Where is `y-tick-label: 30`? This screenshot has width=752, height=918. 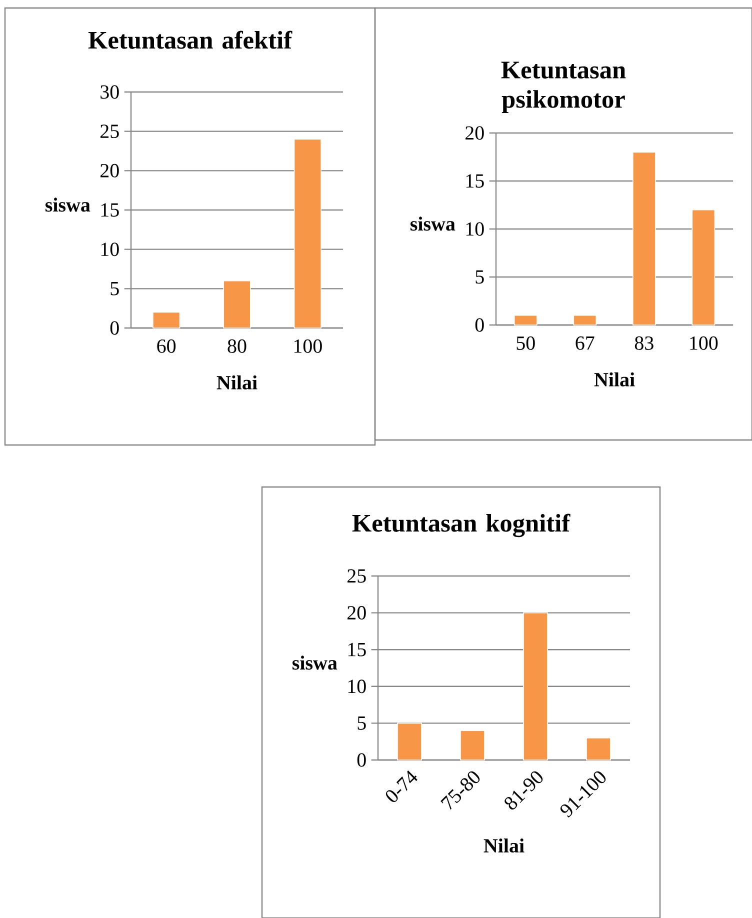
y-tick-label: 30 is located at coordinates (109, 92).